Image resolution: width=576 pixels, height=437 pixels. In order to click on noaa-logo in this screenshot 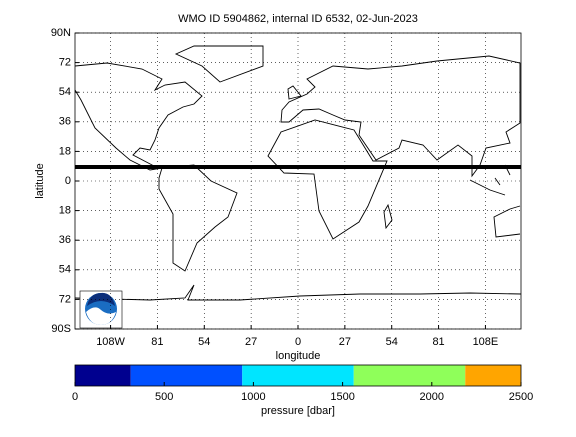, I will do `click(101, 309)`.